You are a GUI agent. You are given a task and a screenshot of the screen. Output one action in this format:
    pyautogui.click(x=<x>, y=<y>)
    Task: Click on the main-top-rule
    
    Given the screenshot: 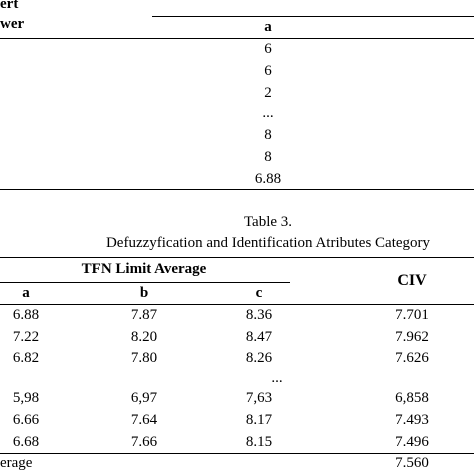 What is the action you would take?
    pyautogui.click(x=237, y=257)
    